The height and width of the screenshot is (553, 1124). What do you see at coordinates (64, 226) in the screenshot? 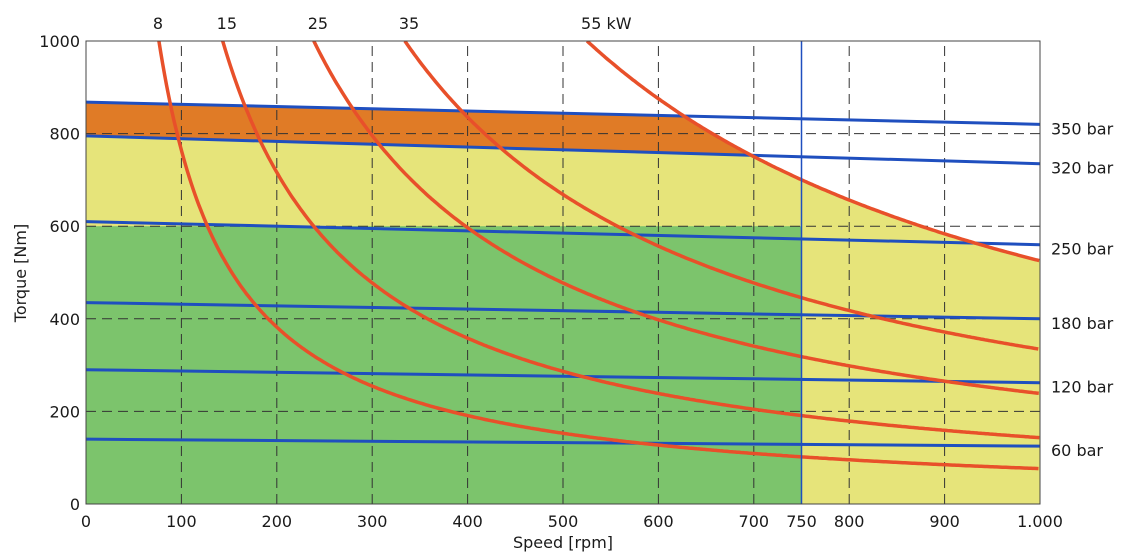
I see `y-tick-label: 600` at bounding box center [64, 226].